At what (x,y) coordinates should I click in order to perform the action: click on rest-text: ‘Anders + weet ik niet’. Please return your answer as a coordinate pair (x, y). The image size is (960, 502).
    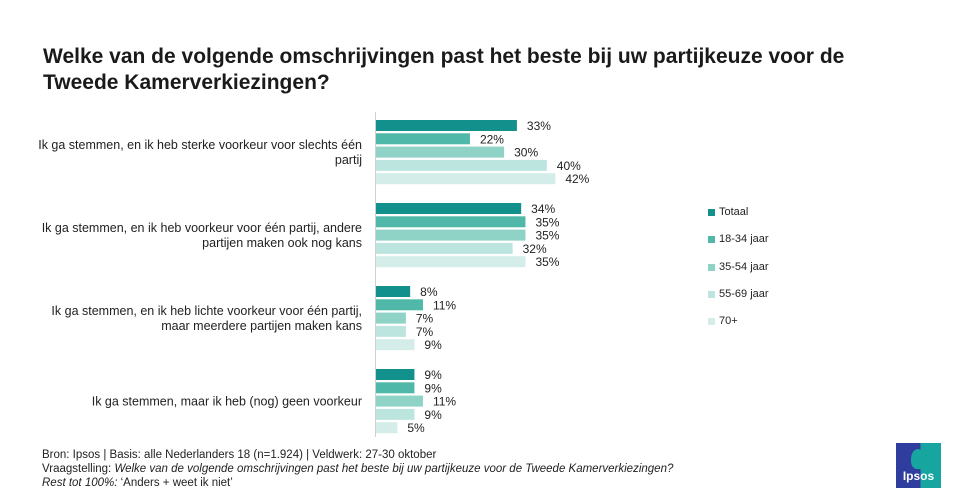
    Looking at the image, I should click on (176, 483).